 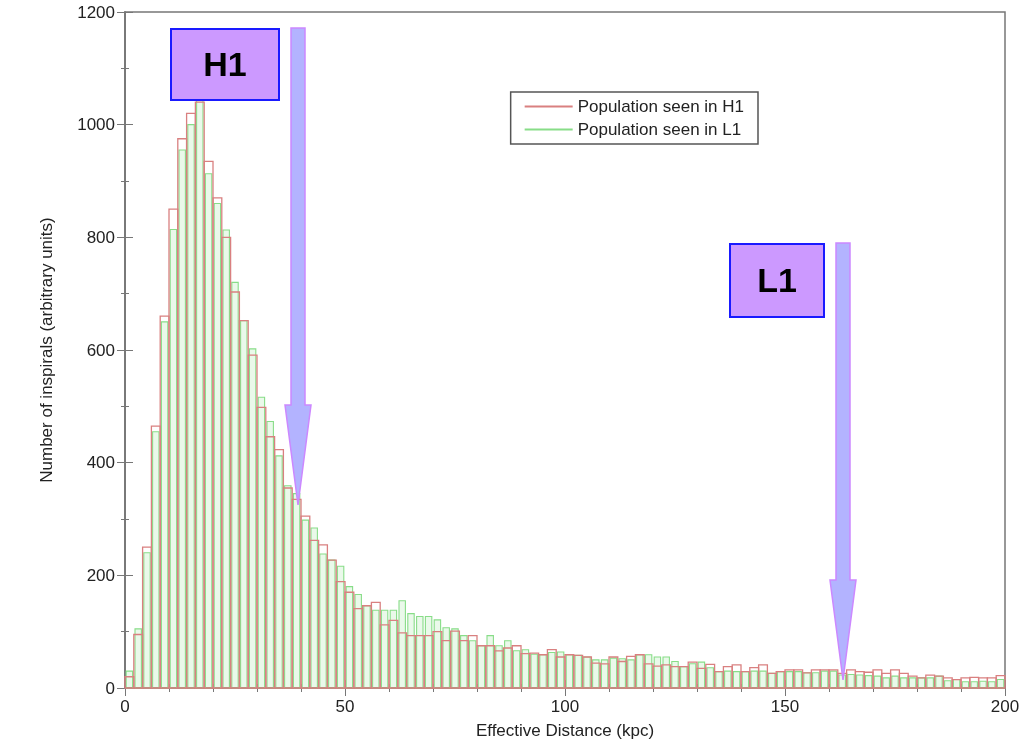 I want to click on y-tick-label: 1000, so click(x=96, y=125).